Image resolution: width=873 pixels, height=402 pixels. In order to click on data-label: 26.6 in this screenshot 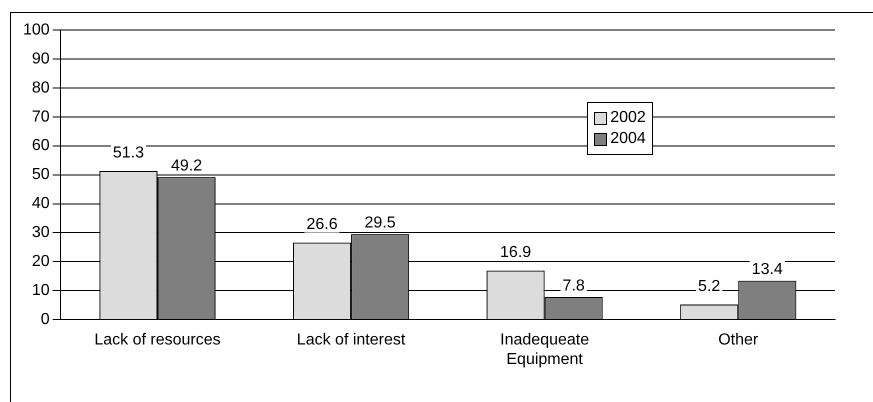, I will do `click(322, 224)`.